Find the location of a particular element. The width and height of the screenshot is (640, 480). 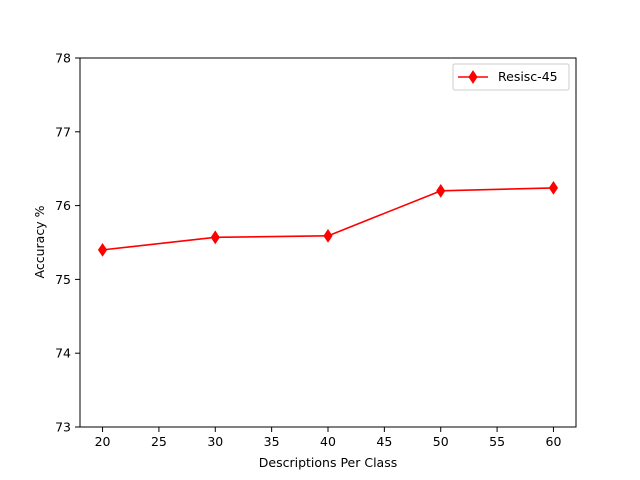

y-tick-label: 76 is located at coordinates (63, 205).